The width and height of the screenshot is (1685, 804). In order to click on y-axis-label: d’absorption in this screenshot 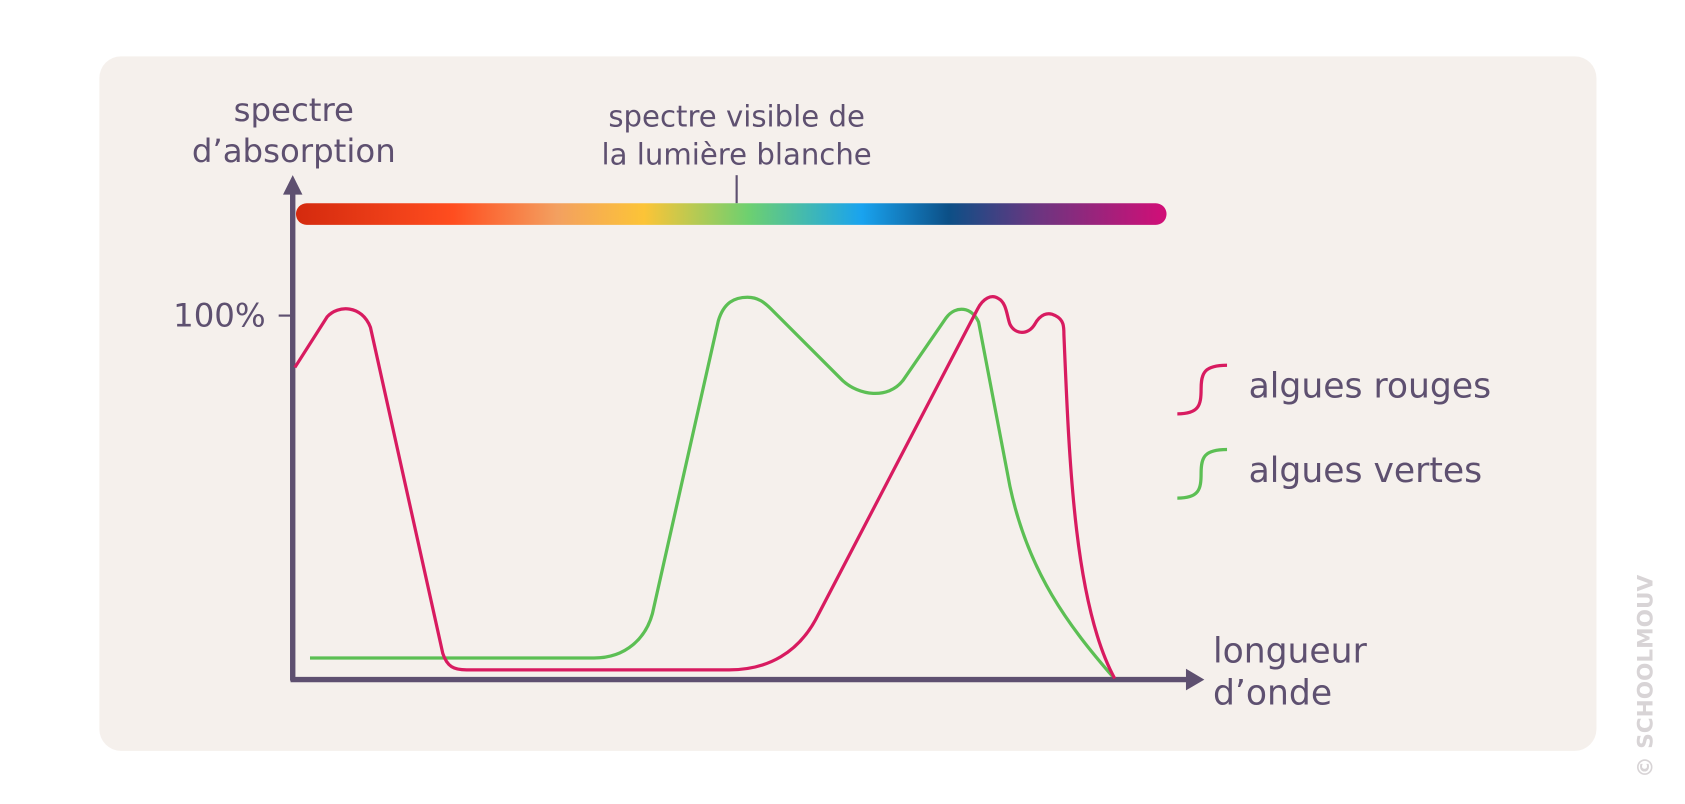, I will do `click(294, 151)`.